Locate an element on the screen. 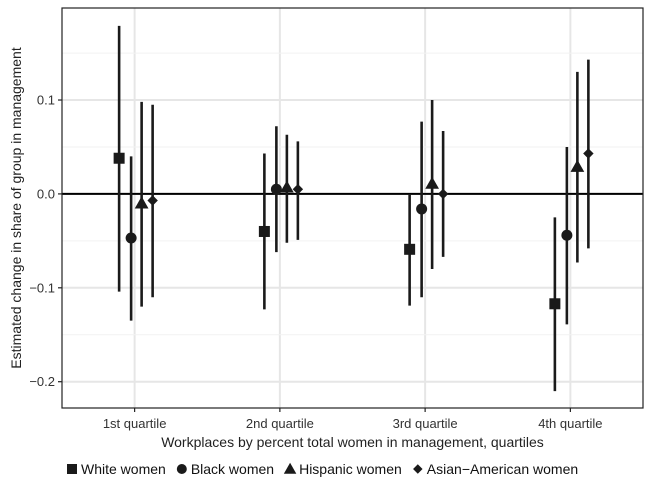 The width and height of the screenshot is (655, 485). legend-key-diamond is located at coordinates (418, 469).